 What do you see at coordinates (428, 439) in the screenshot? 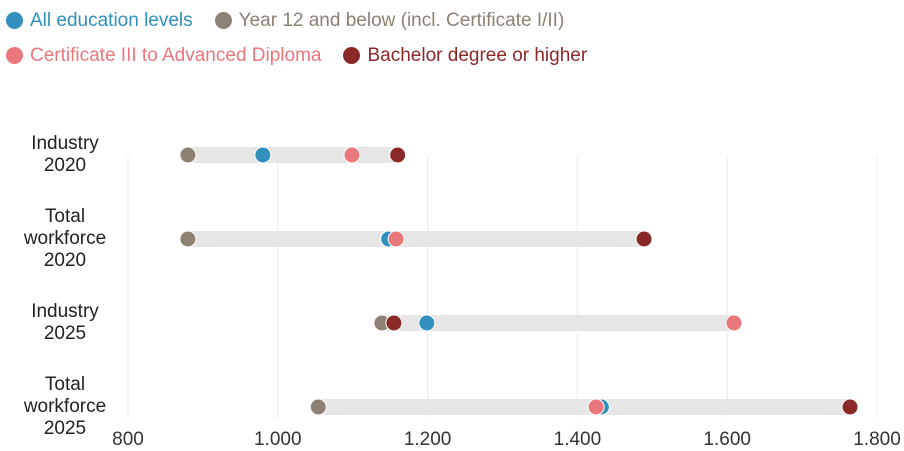
I see `x-tick-label: 1.200` at bounding box center [428, 439].